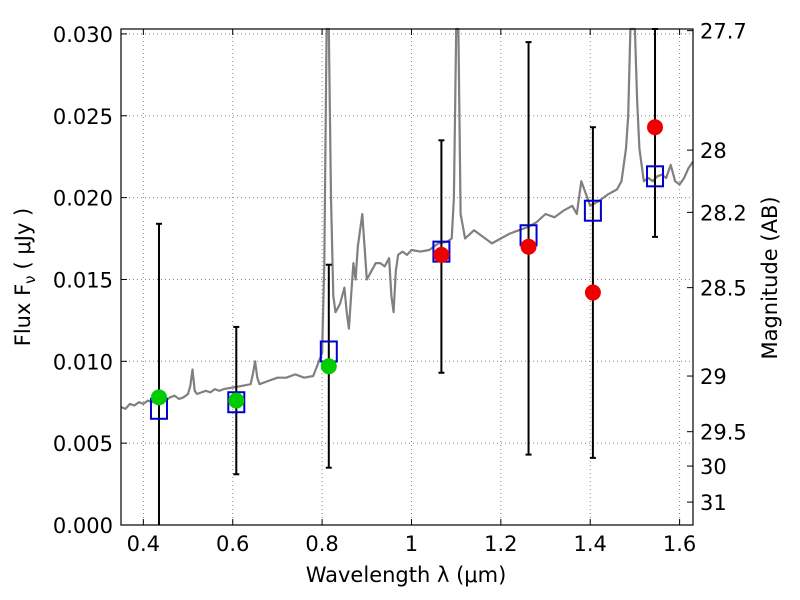 This screenshot has width=800, height=600. I want to click on y-tick-label-2: 0.010, so click(83, 362).